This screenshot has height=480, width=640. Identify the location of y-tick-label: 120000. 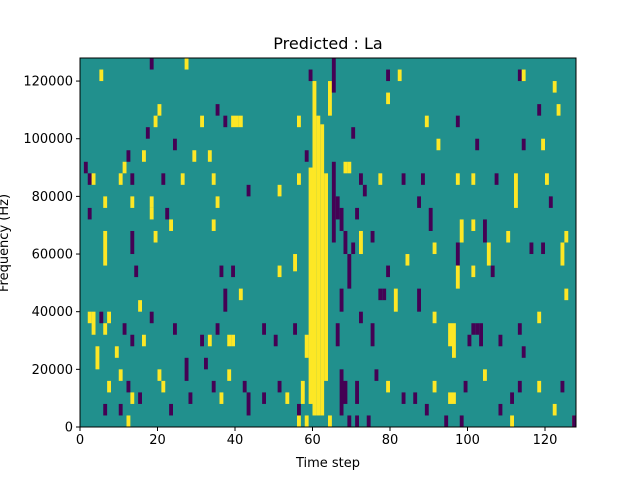
(48, 82).